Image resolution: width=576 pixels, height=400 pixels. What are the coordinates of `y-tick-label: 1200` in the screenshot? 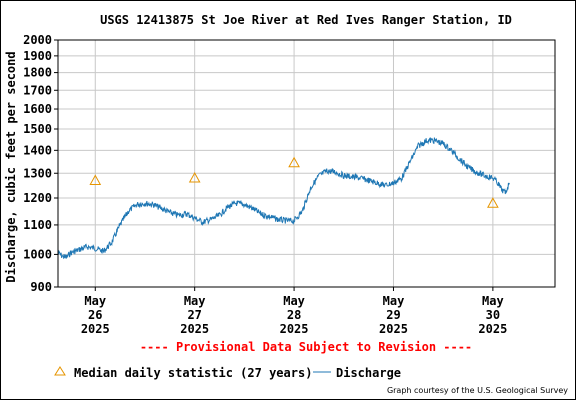 It's located at (37, 198).